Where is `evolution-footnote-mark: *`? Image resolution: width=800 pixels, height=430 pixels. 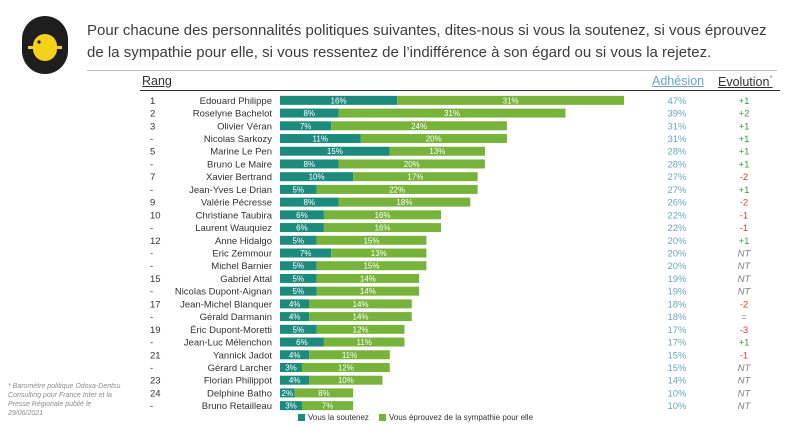 evolution-footnote-mark: * is located at coordinates (771, 78).